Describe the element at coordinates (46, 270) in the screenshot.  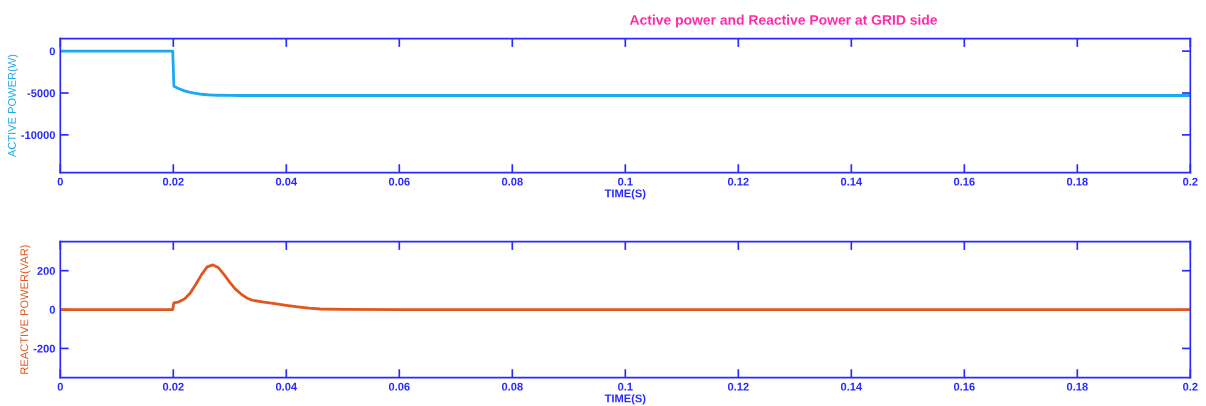
I see `y-tick-label: 200` at that location.